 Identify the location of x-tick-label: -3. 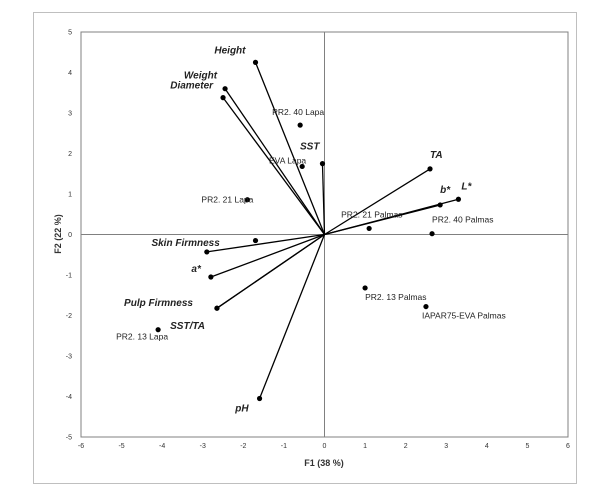
(203, 446).